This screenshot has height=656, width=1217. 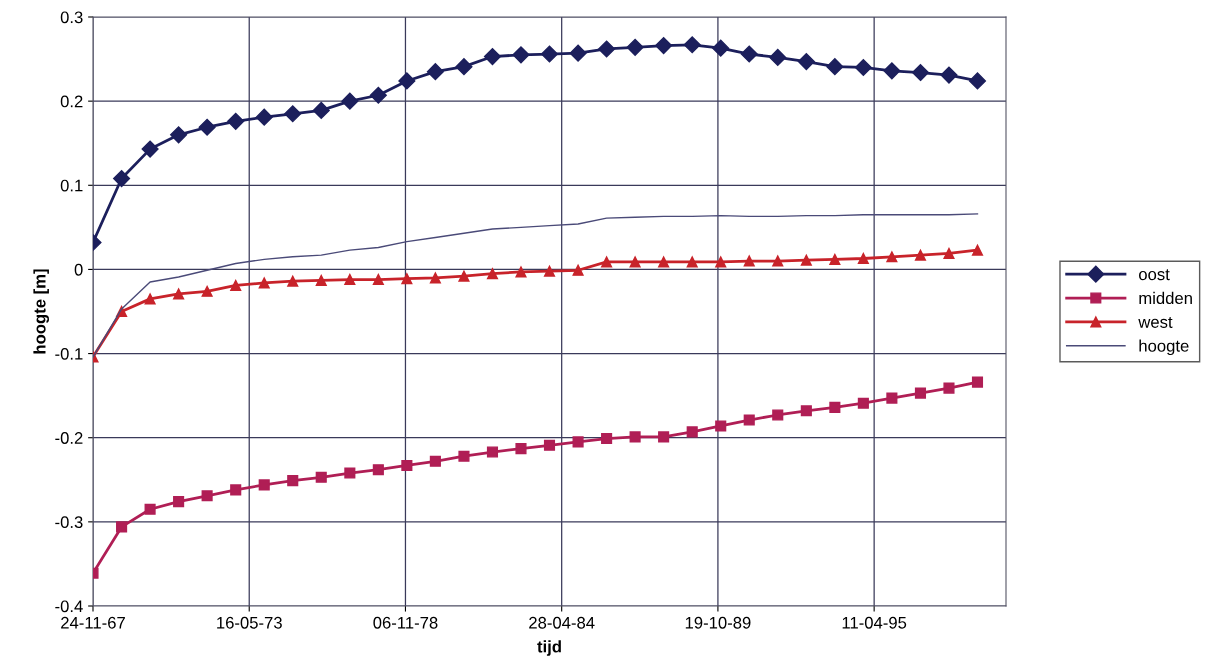 I want to click on y-axis-title: hoogte [m], so click(x=41, y=311).